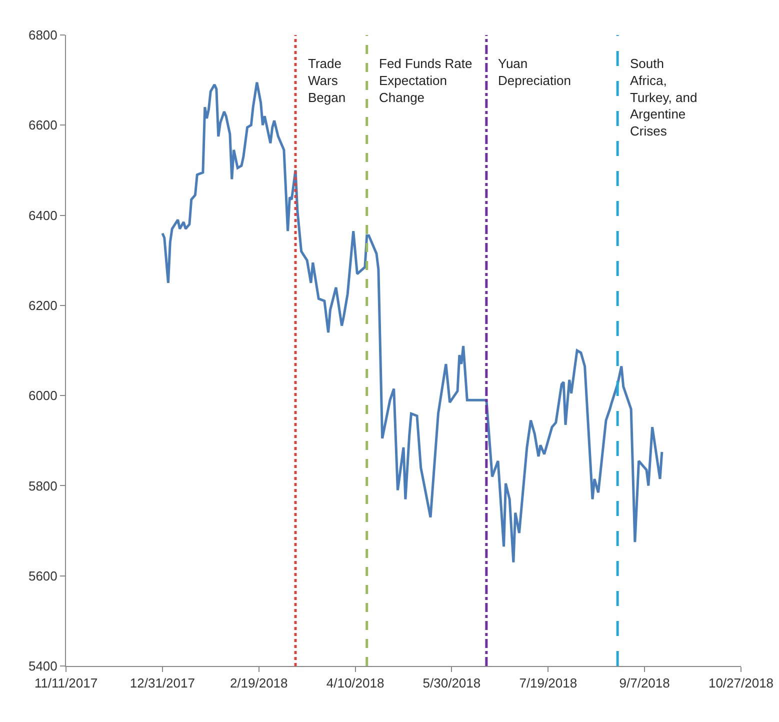 The image size is (779, 722). Describe the element at coordinates (43, 666) in the screenshot. I see `y-tick-label: 5400` at that location.